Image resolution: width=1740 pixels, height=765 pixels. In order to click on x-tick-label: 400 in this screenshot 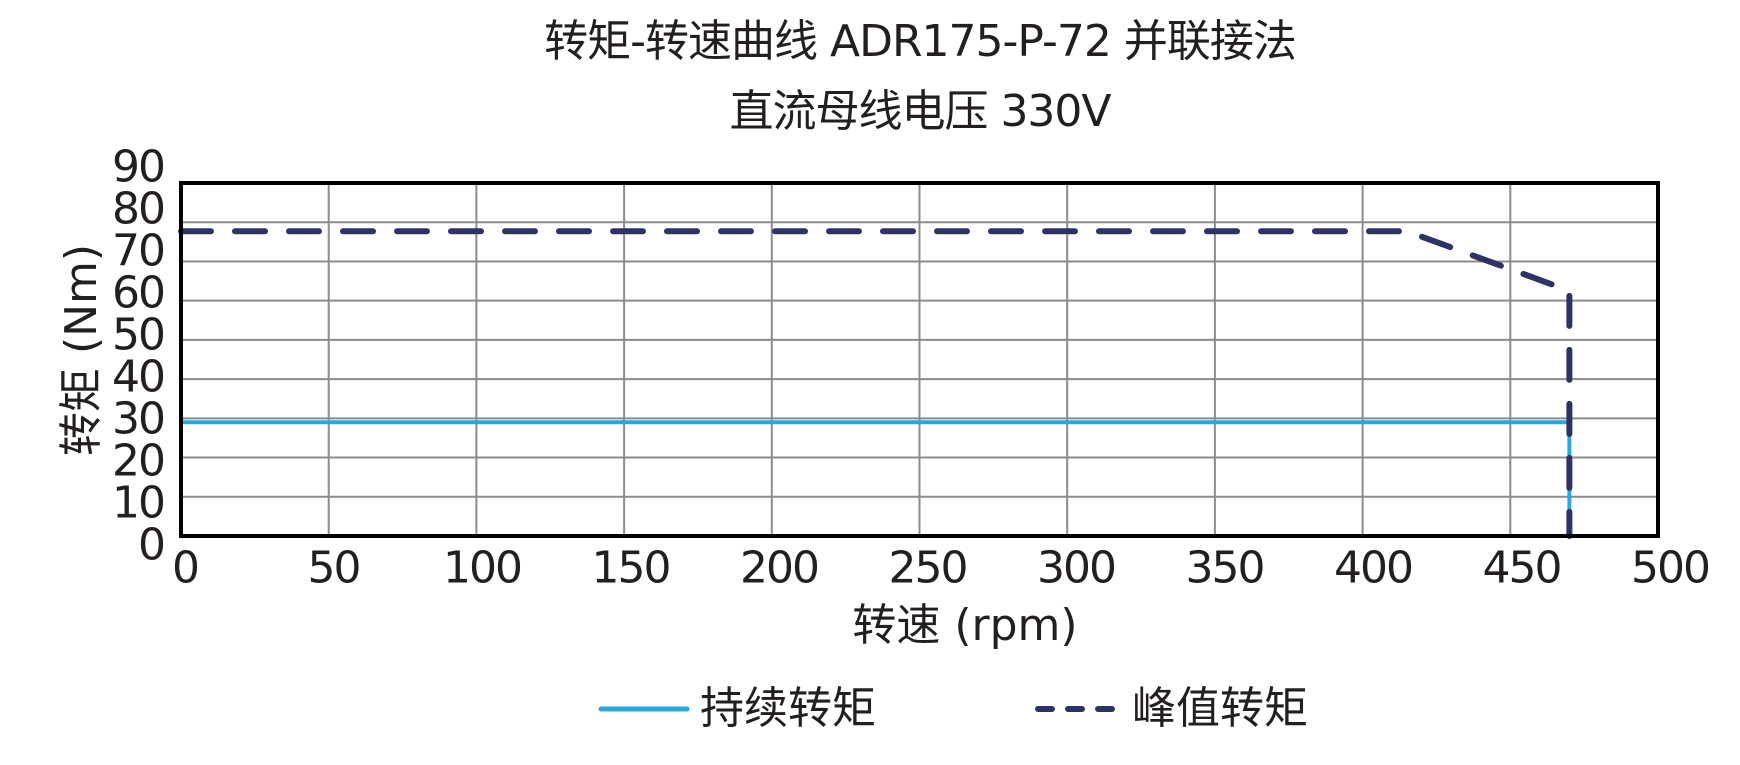, I will do `click(1373, 568)`.